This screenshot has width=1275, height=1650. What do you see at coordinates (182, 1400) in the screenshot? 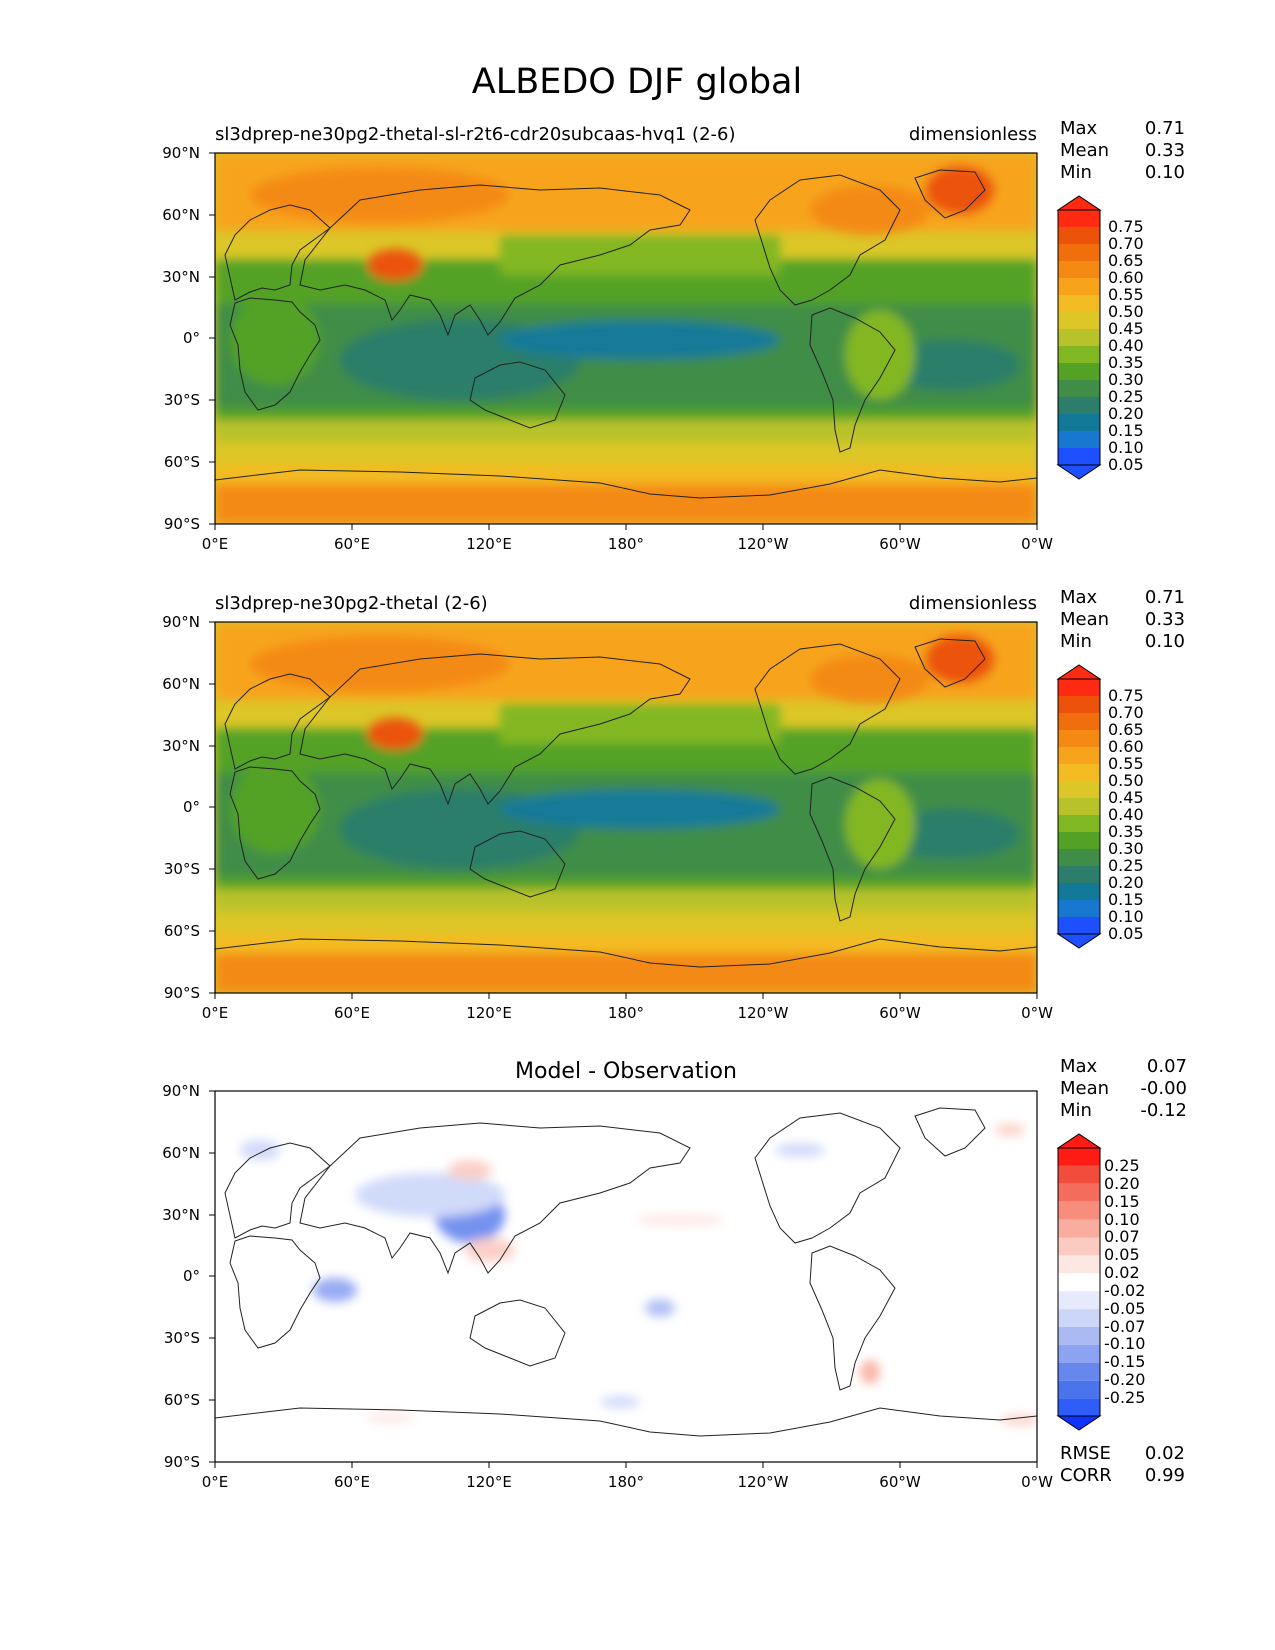
I see `y-tick-label: 60°S` at bounding box center [182, 1400].